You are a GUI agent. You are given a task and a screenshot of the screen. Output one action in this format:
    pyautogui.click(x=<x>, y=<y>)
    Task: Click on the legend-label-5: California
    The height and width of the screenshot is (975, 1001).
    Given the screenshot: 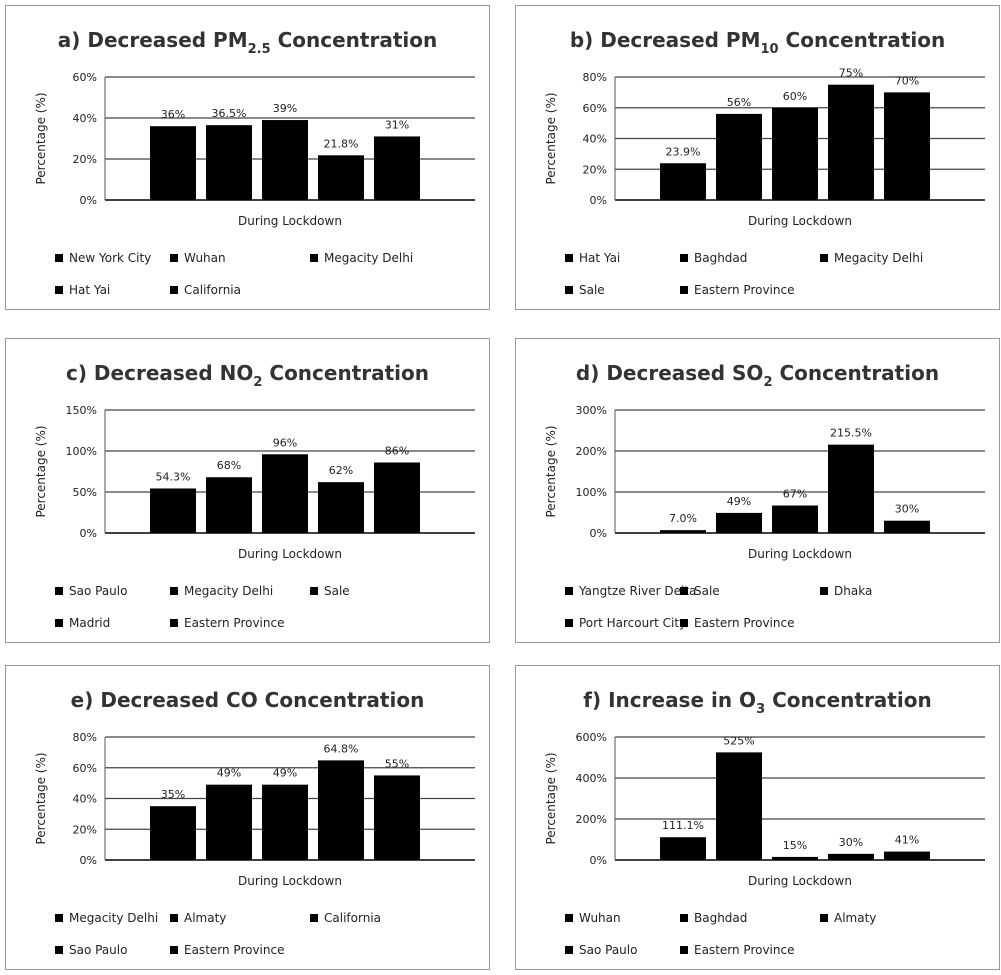 What is the action you would take?
    pyautogui.click(x=212, y=290)
    